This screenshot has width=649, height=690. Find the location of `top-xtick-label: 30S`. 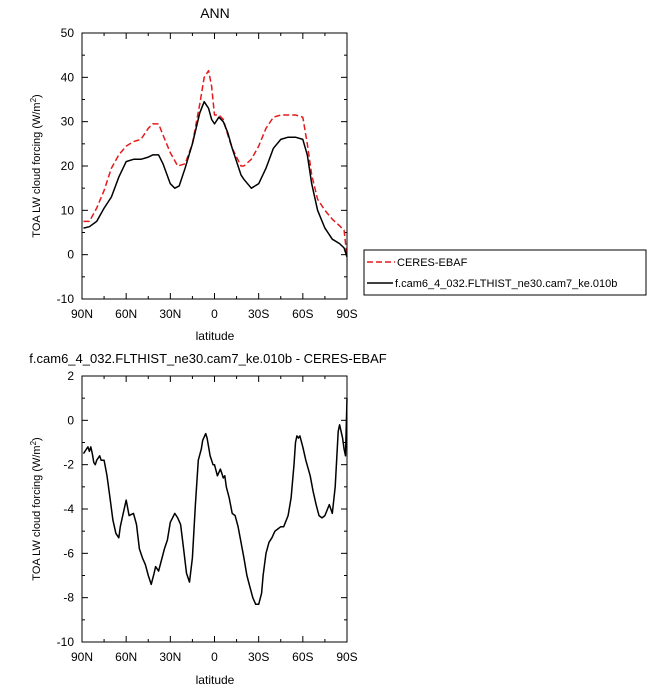

top-xtick-label: 30S is located at coordinates (258, 314).